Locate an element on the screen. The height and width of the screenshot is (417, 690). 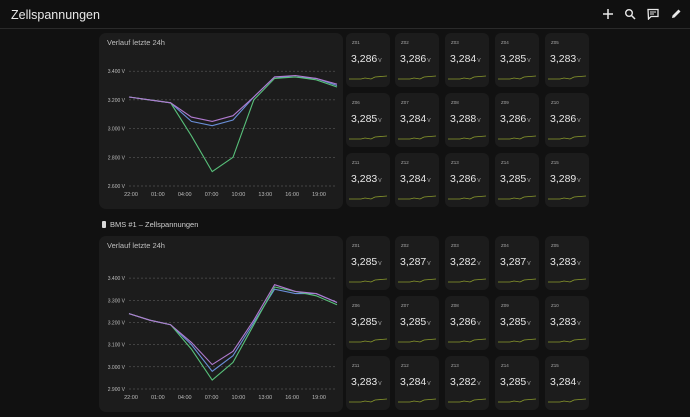
x-tick-label: 19:00 is located at coordinates (319, 195).